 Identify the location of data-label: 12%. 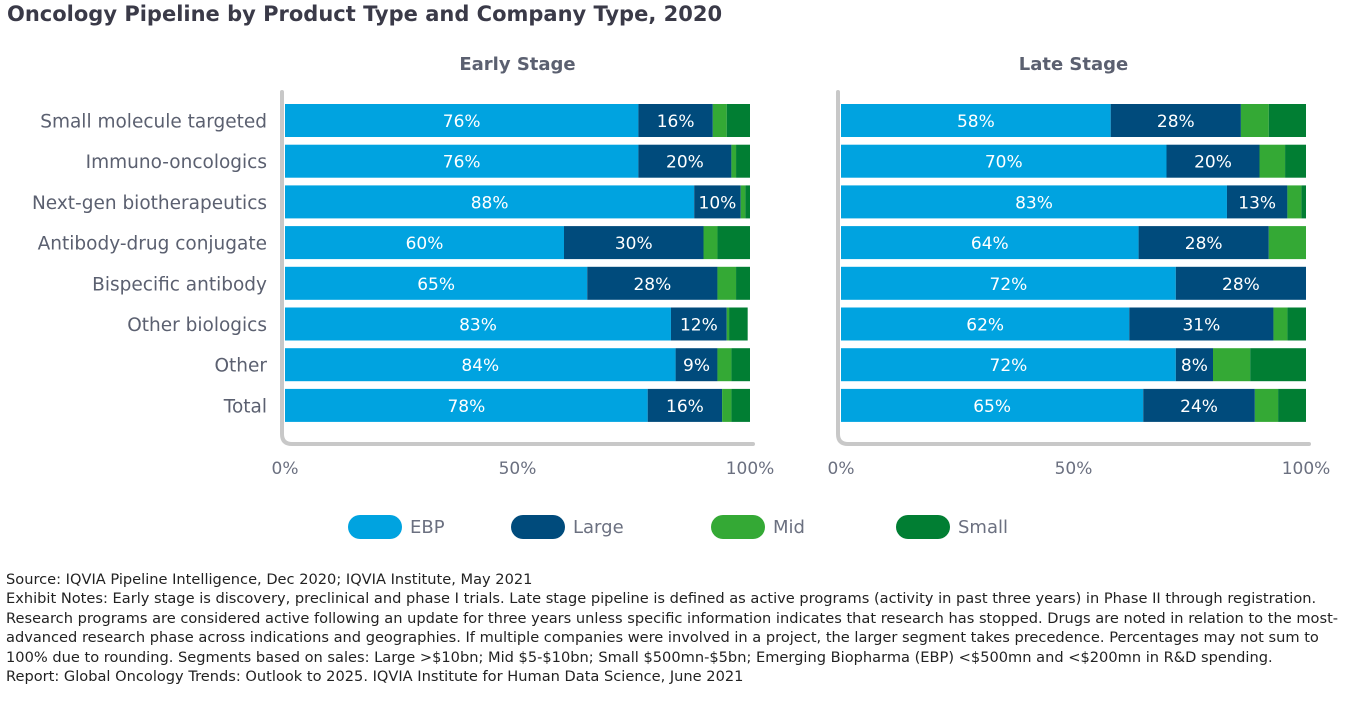
(699, 326).